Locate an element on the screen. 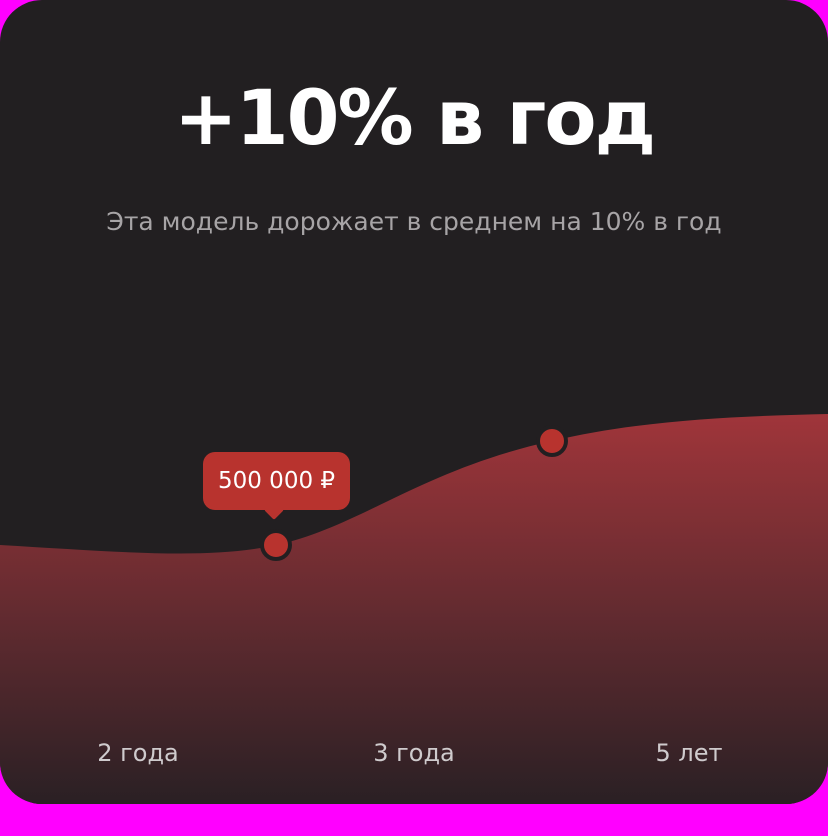  page-title: +10% в год is located at coordinates (415, 117).